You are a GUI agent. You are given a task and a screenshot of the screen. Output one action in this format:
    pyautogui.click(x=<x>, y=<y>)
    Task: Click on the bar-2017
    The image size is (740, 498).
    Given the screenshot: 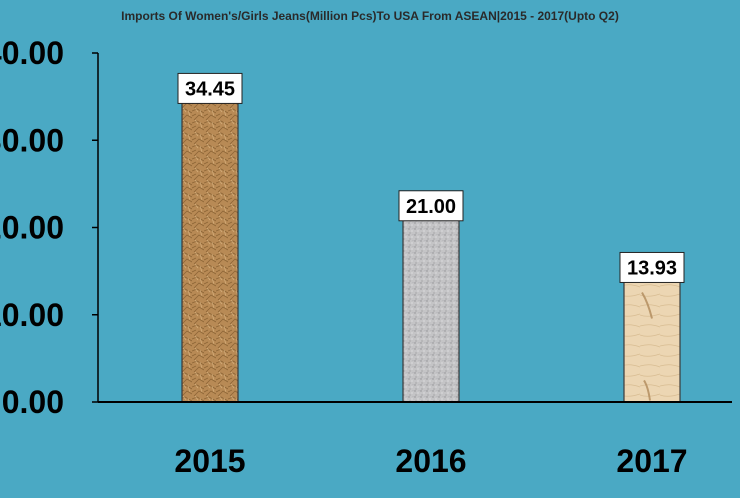 What is the action you would take?
    pyautogui.click(x=652, y=341)
    